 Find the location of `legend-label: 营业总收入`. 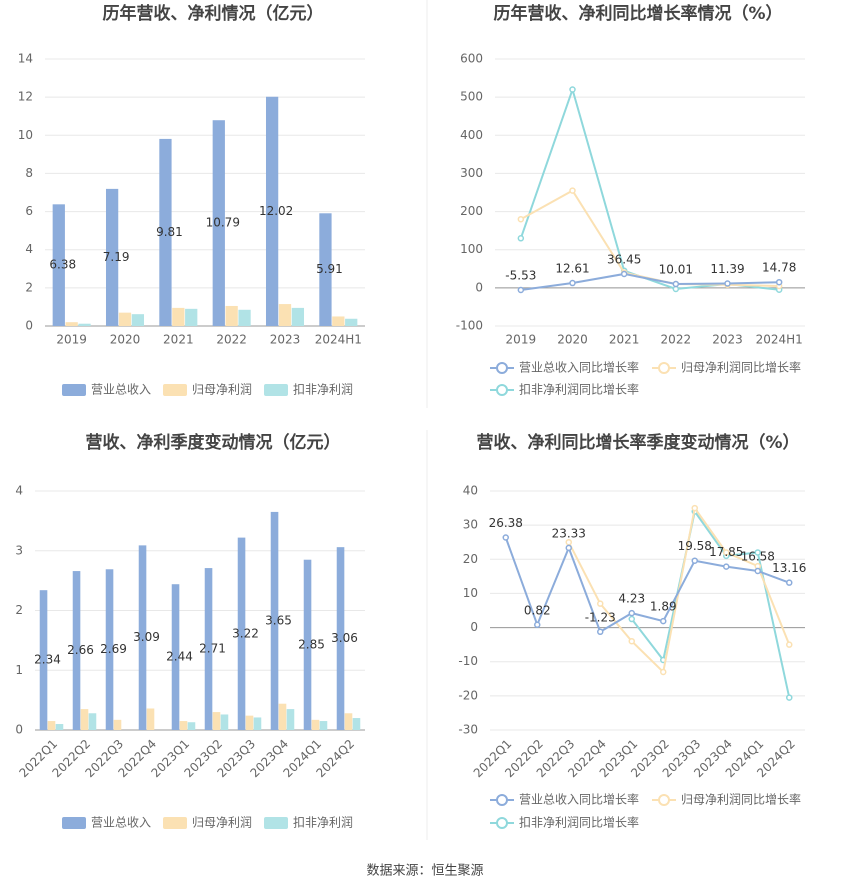

legend-label: 营业总收入 is located at coordinates (121, 823).